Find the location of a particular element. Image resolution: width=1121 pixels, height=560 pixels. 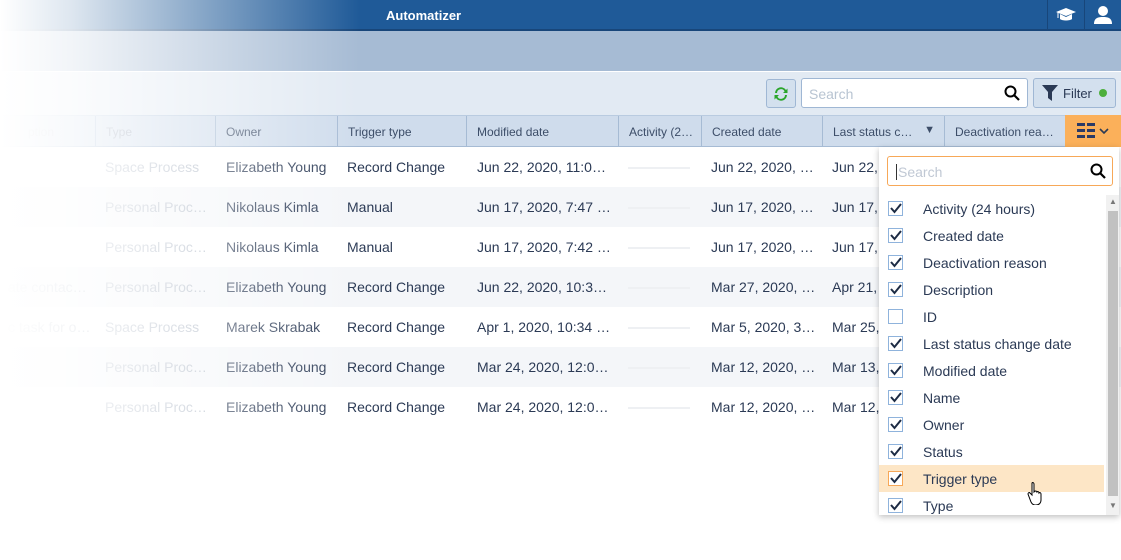

column-option: Status is located at coordinates (991, 451).